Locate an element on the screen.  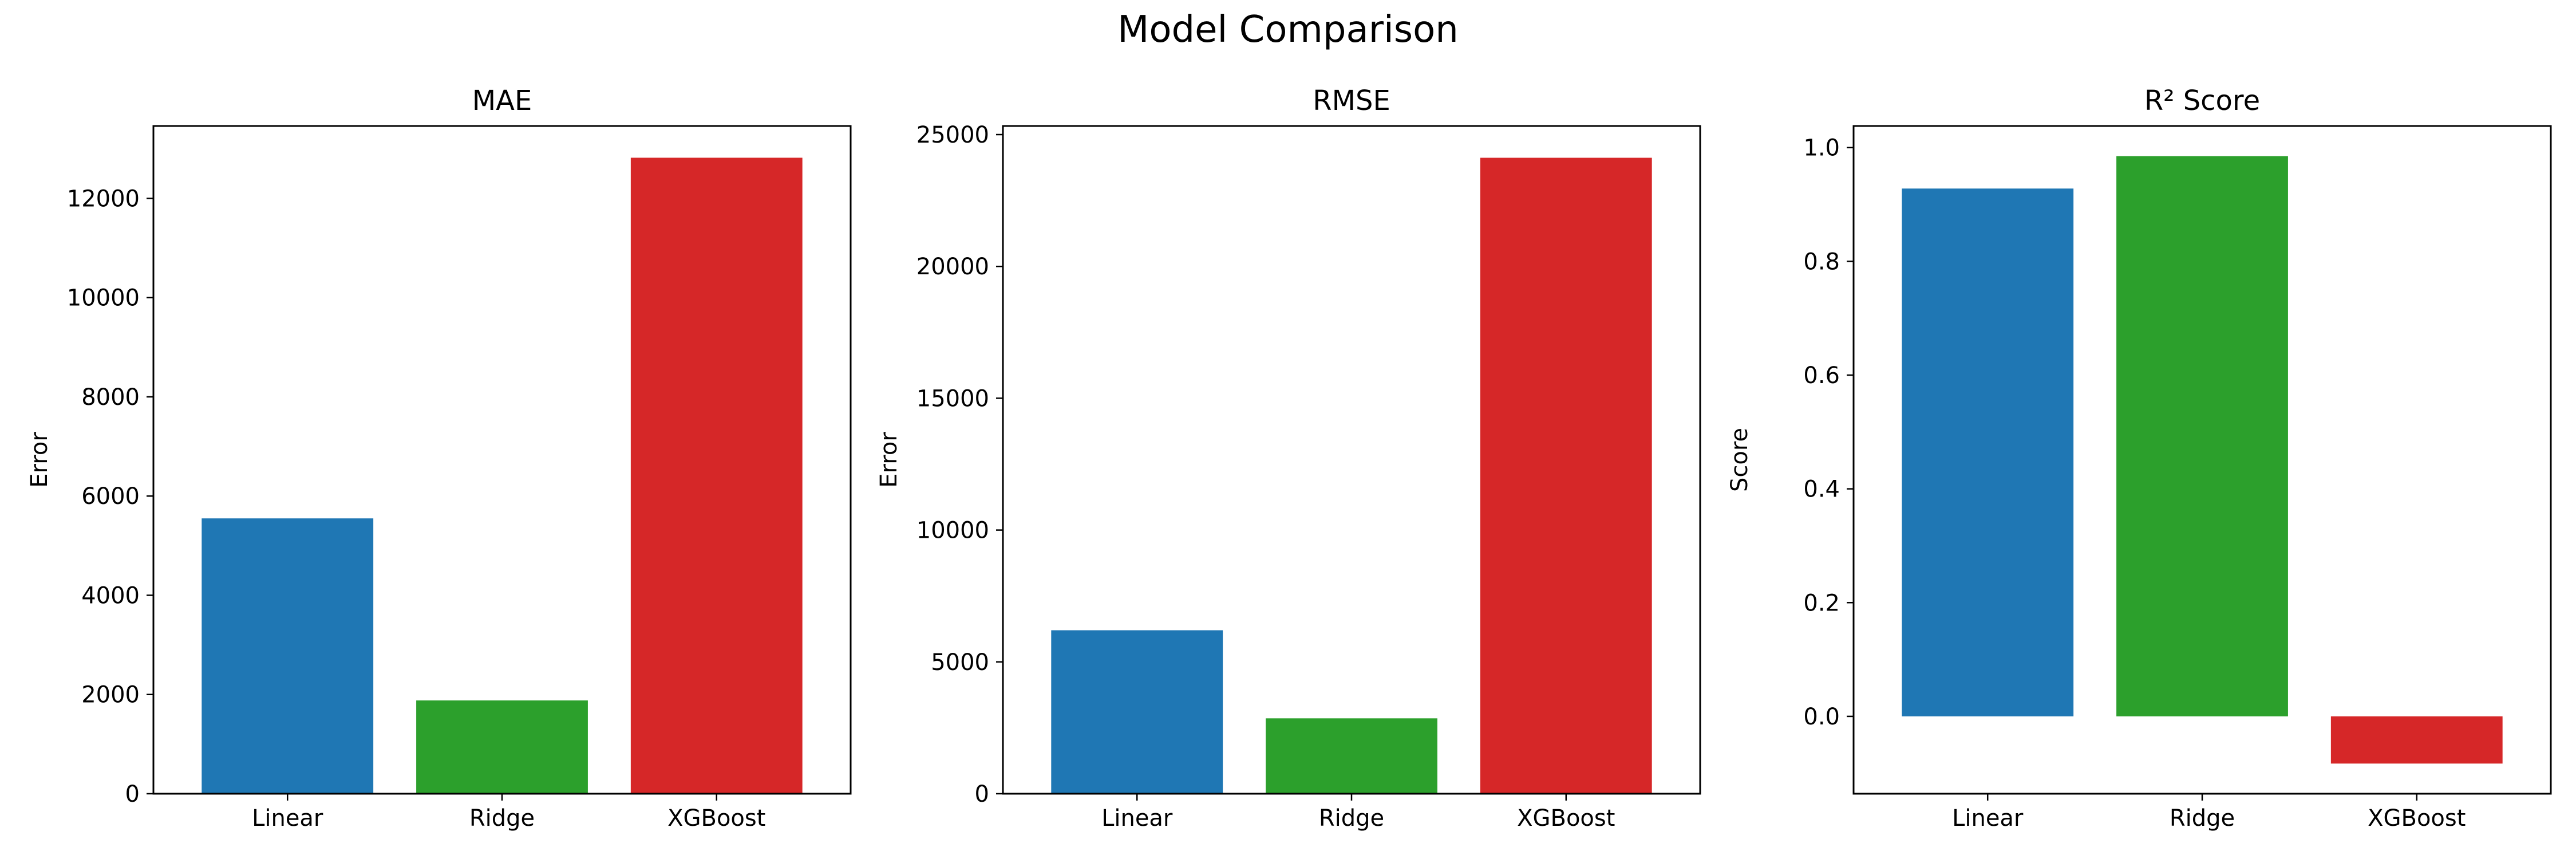
y-tick-label: 0.2 is located at coordinates (1821, 603).